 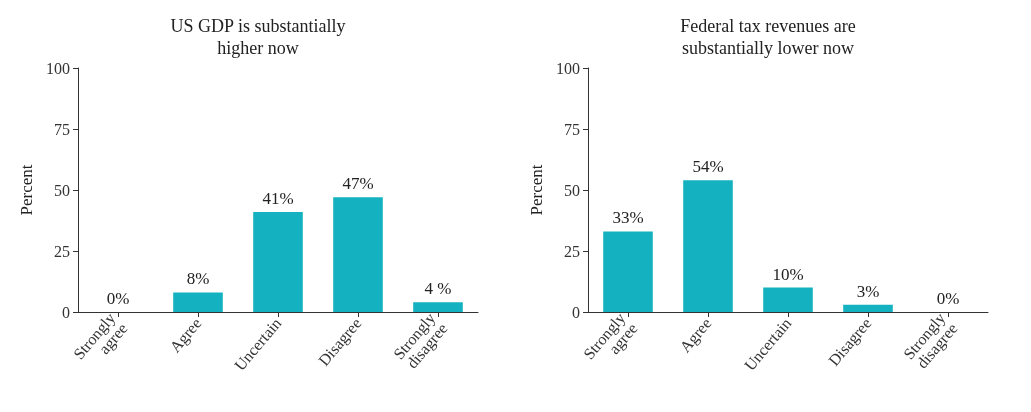 I want to click on data-label: 47%, so click(x=358, y=184).